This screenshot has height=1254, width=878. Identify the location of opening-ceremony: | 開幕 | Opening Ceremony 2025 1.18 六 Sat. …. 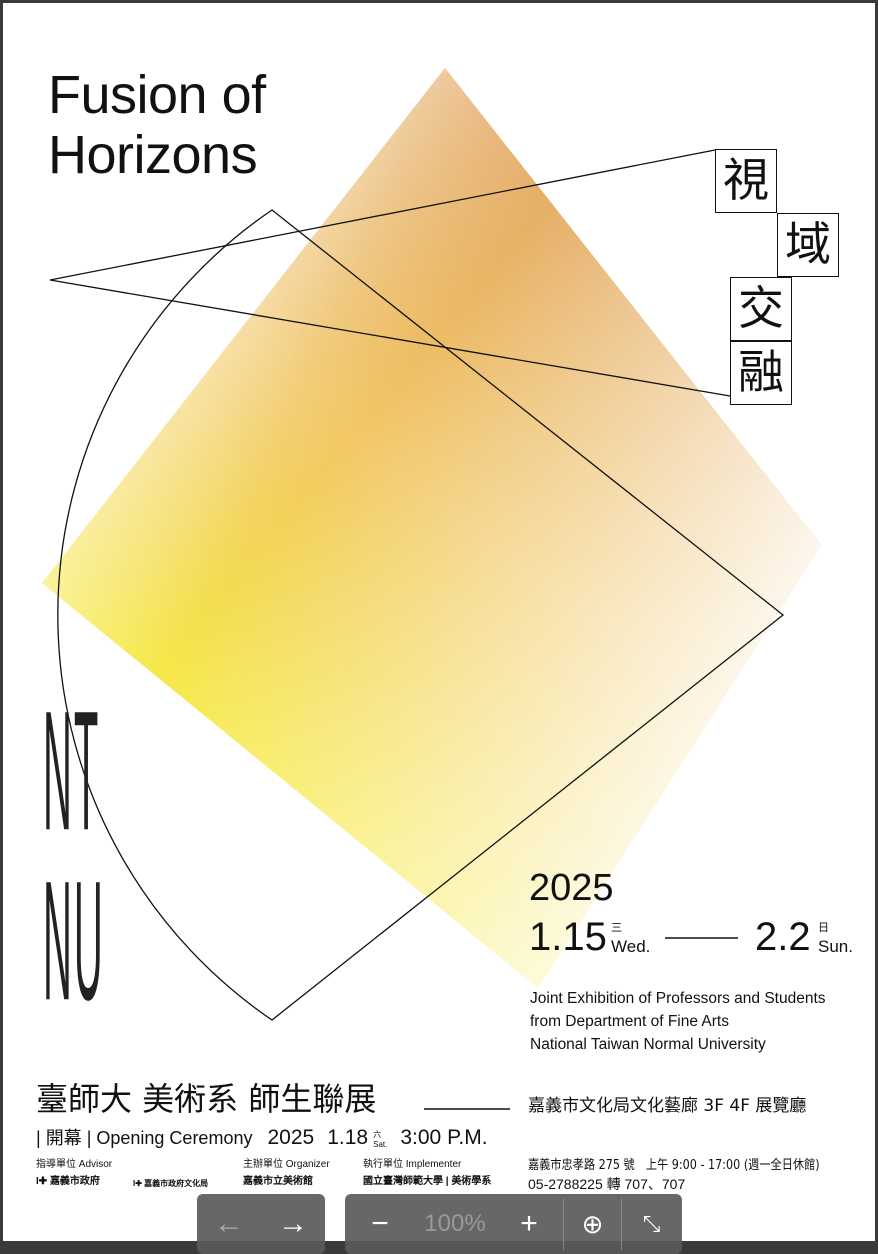
(262, 1137).